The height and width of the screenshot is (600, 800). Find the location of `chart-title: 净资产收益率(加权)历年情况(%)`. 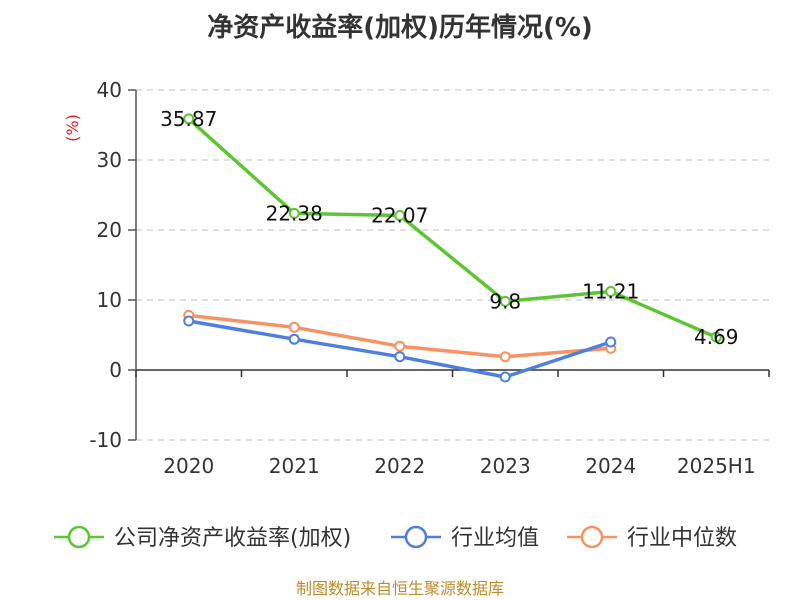

chart-title: 净资产收益率(加权)历年情况(%) is located at coordinates (400, 27).